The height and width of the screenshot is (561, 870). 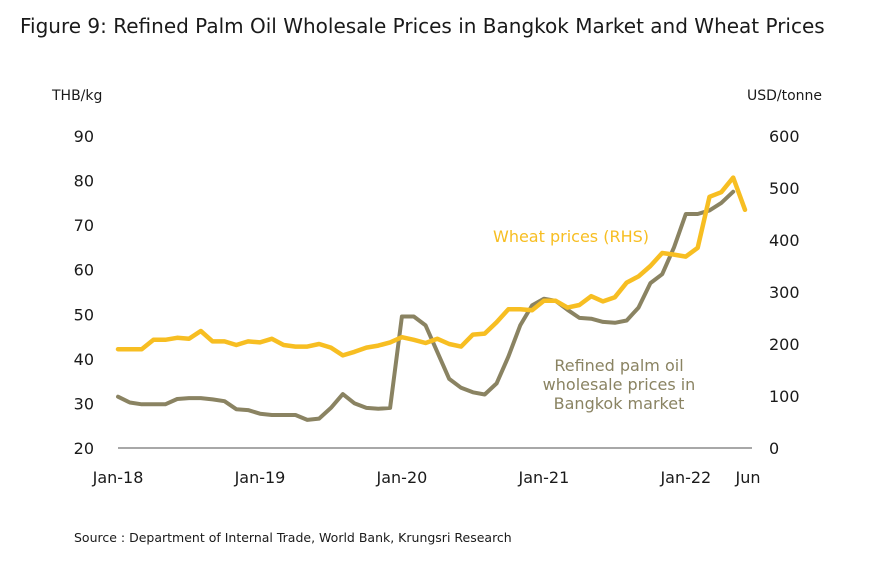 What do you see at coordinates (685, 477) in the screenshot?
I see `x-axis-tick-label: Jan-22` at bounding box center [685, 477].